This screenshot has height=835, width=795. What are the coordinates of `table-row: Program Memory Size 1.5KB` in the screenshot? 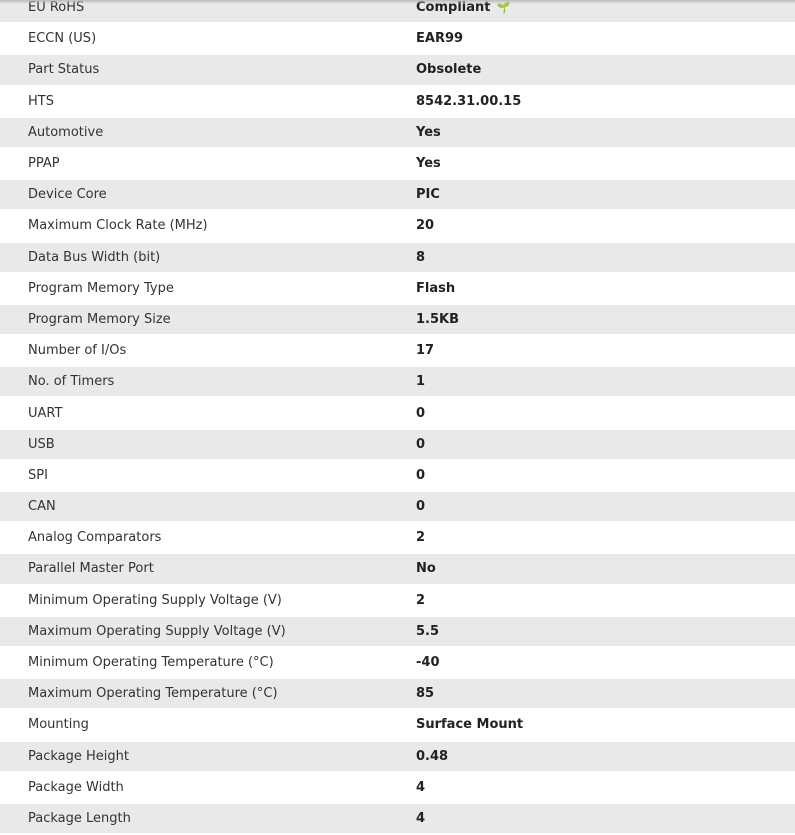 It's located at (397, 319).